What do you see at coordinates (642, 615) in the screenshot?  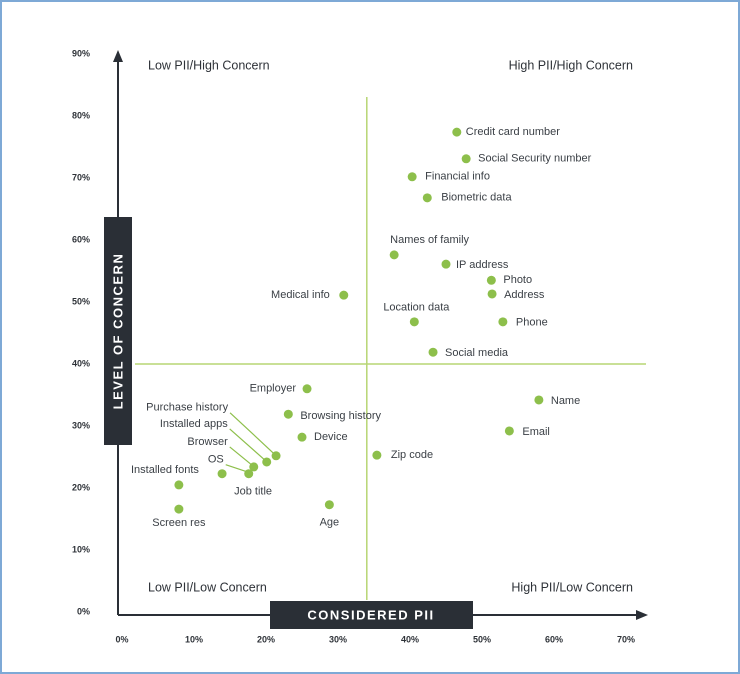 I see `x-arrow` at bounding box center [642, 615].